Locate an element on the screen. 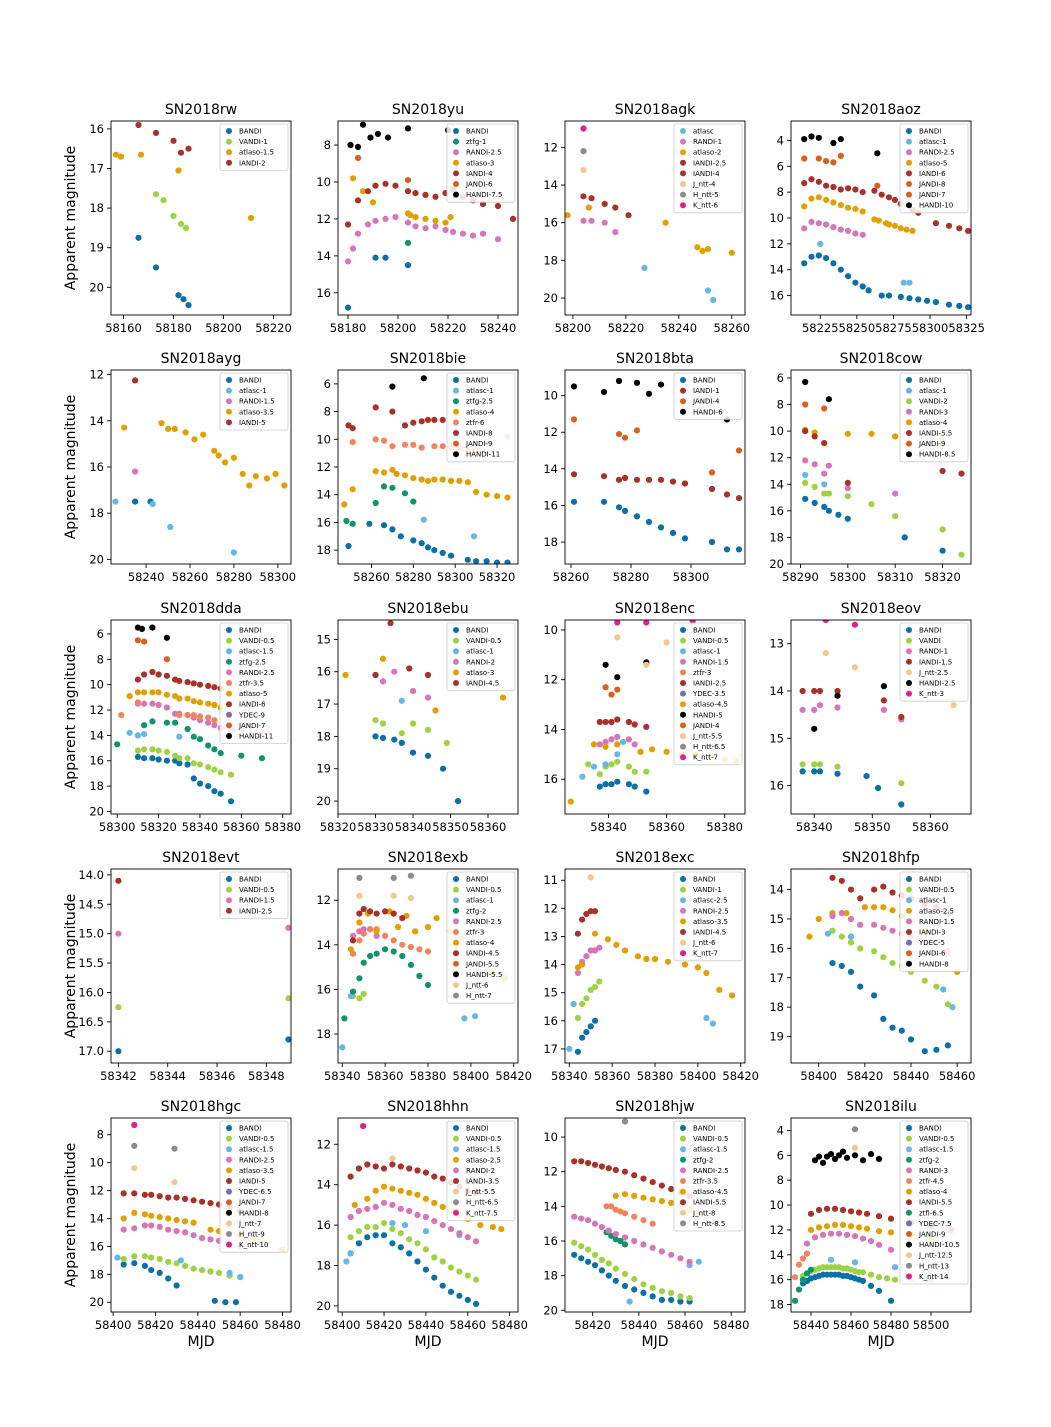  y-axis-label: Apparent magnitude is located at coordinates (71, 218).